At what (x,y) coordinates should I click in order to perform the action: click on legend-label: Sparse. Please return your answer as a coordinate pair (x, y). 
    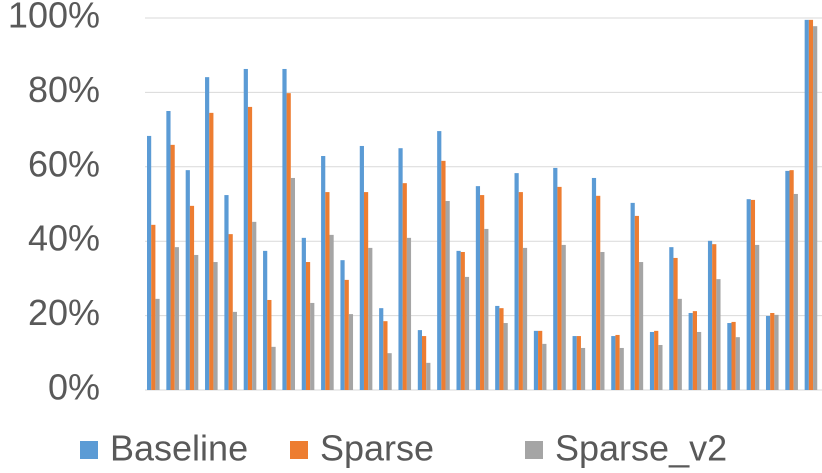
    Looking at the image, I should click on (377, 448).